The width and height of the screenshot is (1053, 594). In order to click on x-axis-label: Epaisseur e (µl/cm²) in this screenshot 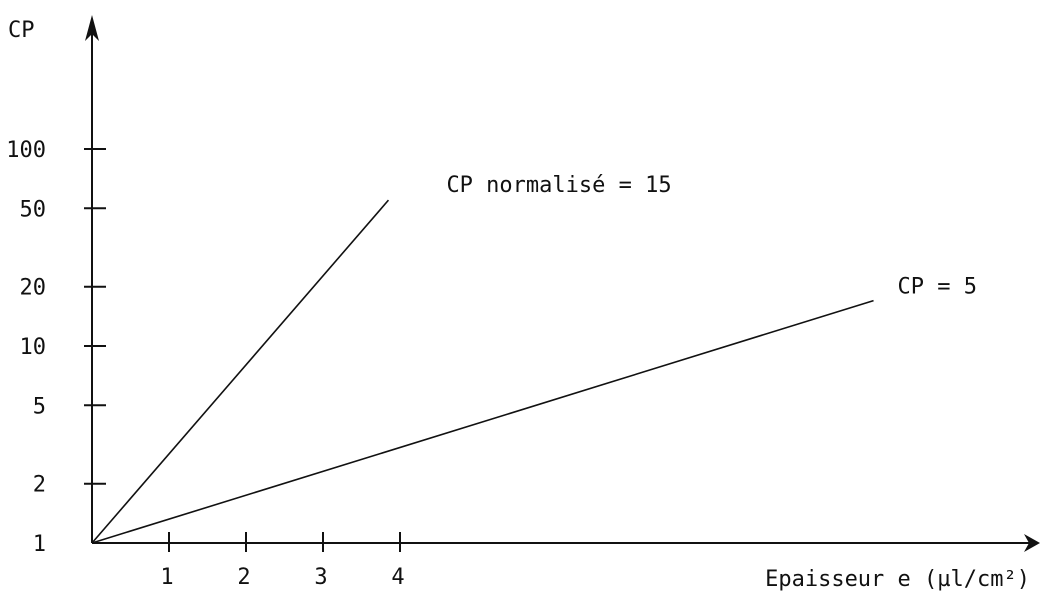, I will do `click(897, 579)`.